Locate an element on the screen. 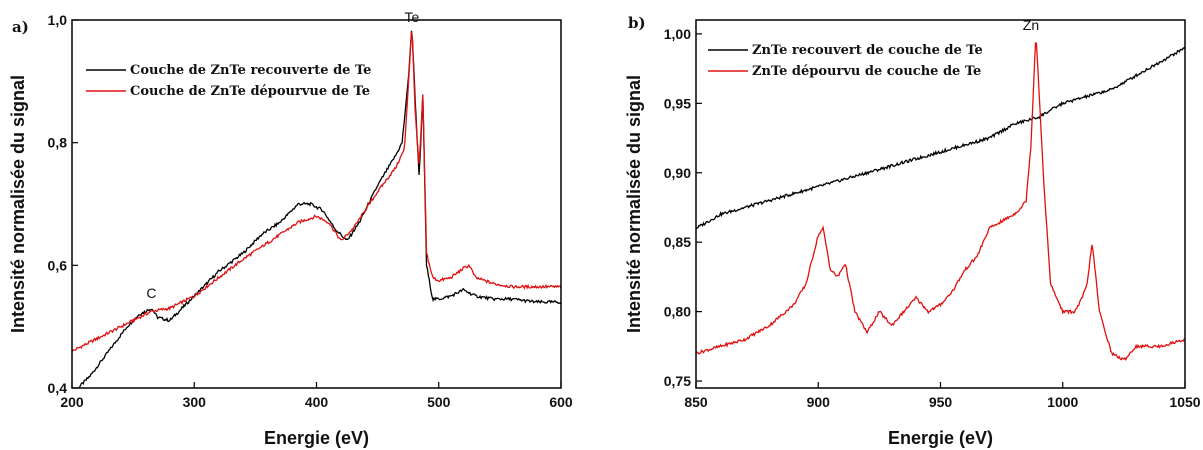  peak-annotation: Te is located at coordinates (411, 17).